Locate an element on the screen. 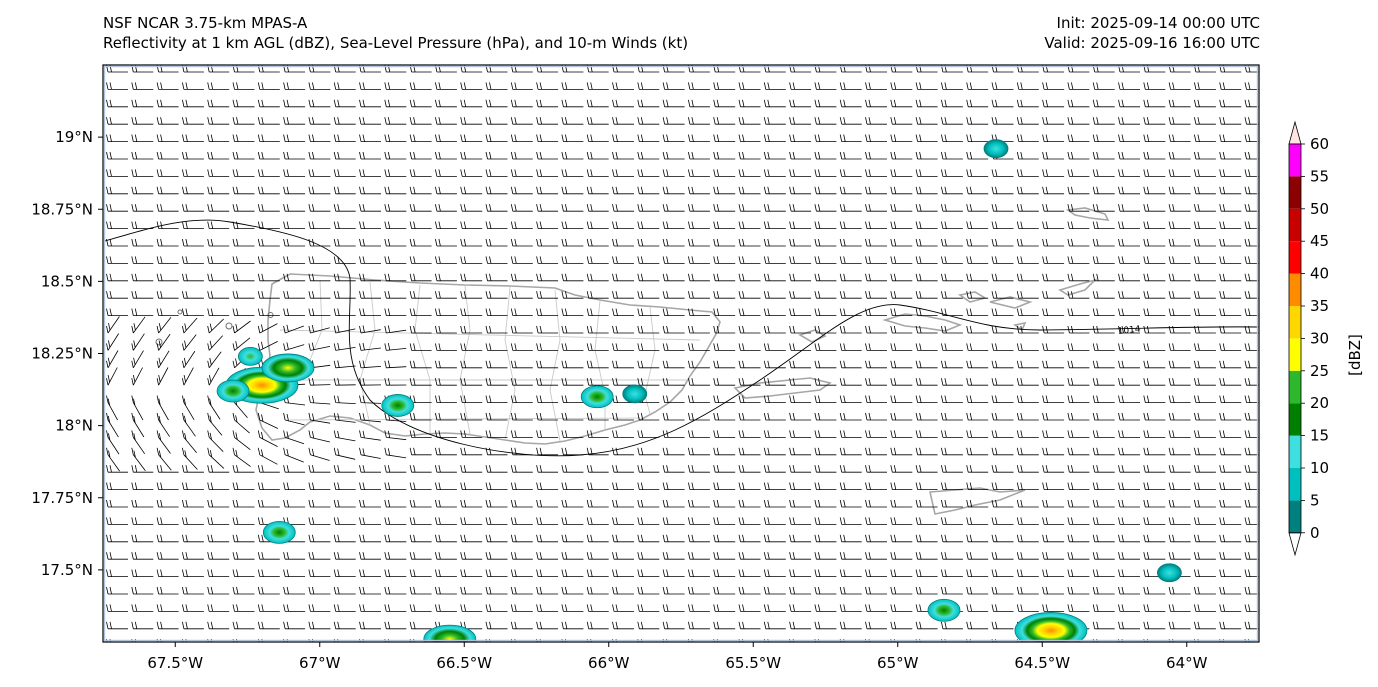  colorbar-tick-label: 55 is located at coordinates (1319, 176).